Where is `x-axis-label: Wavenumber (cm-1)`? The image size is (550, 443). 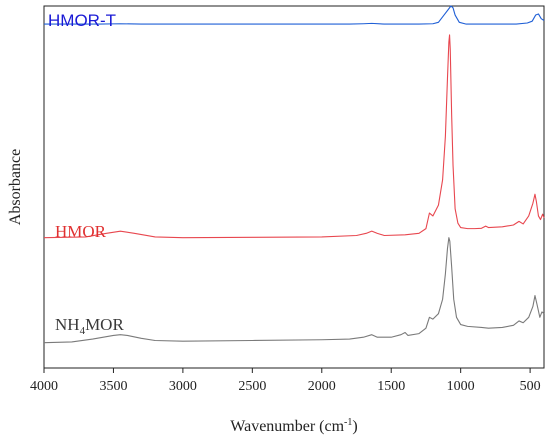 x-axis-label: Wavenumber (cm-1) is located at coordinates (293, 426).